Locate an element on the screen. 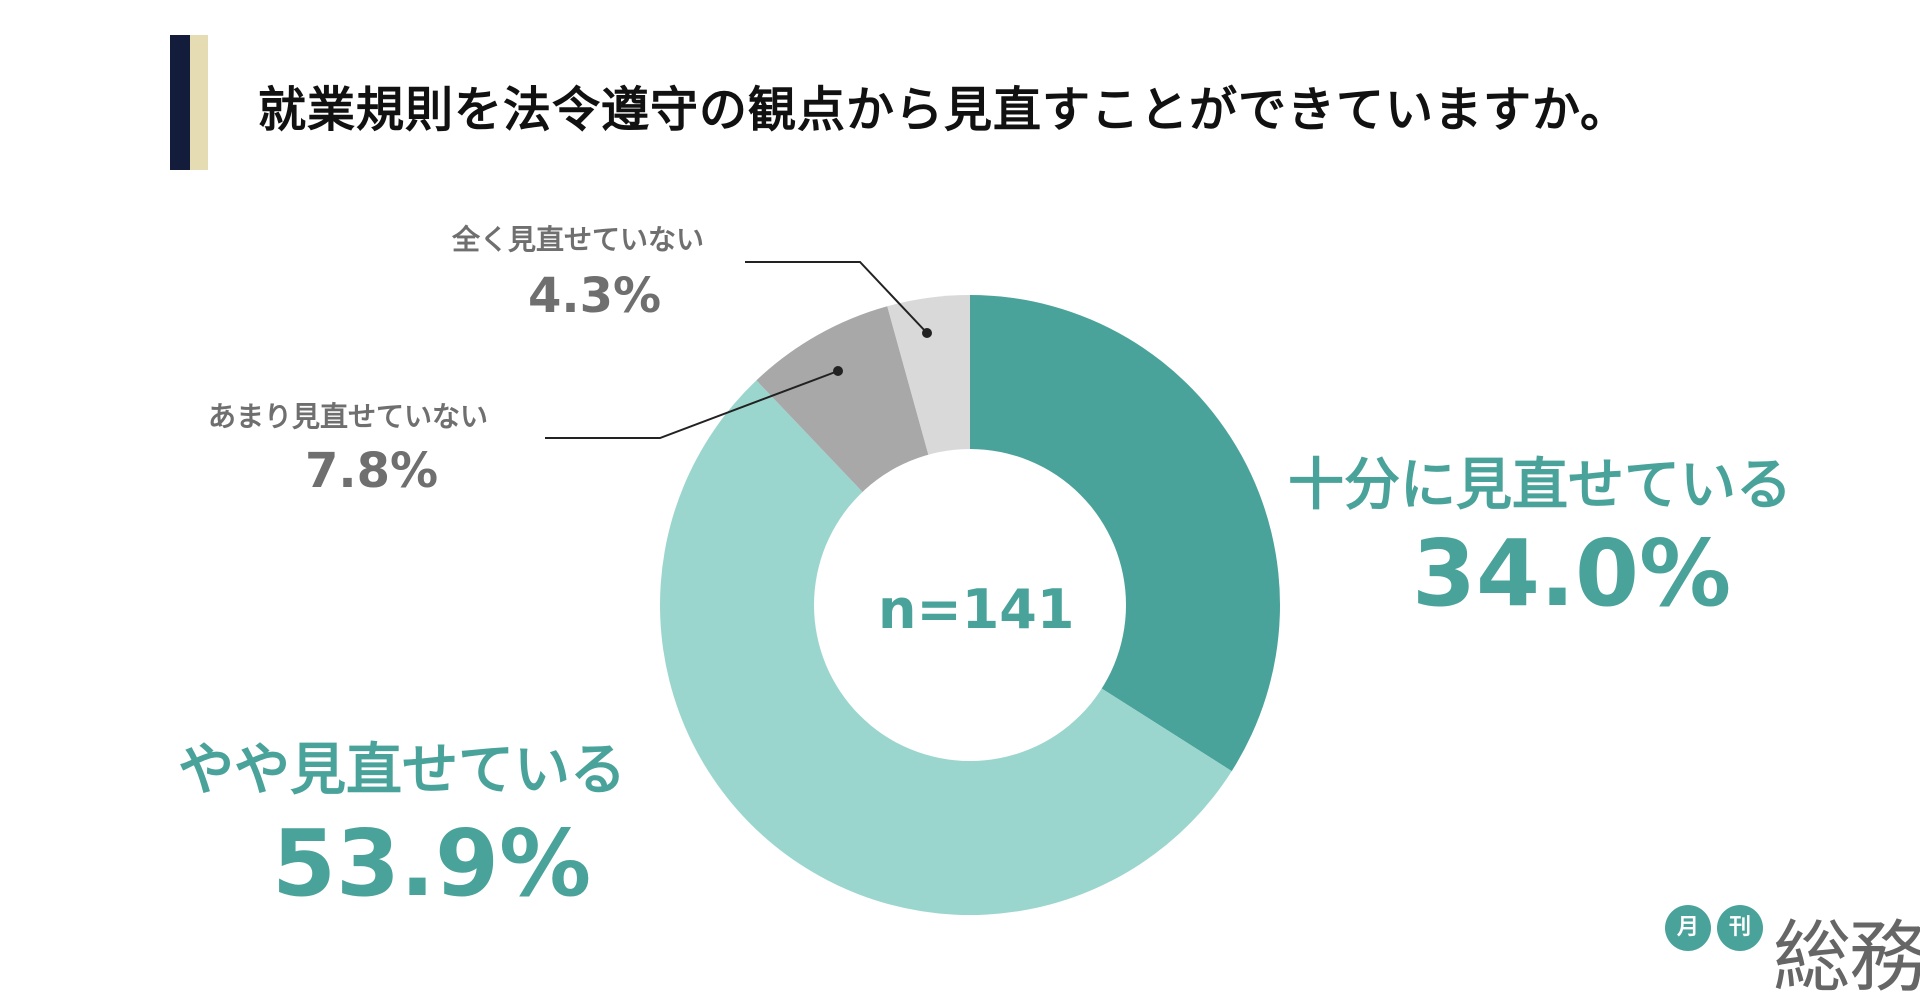 Image resolution: width=1920 pixels, height=1007 pixels. label-zen-minaoshi-nashi: 全く見直せていない is located at coordinates (578, 239).